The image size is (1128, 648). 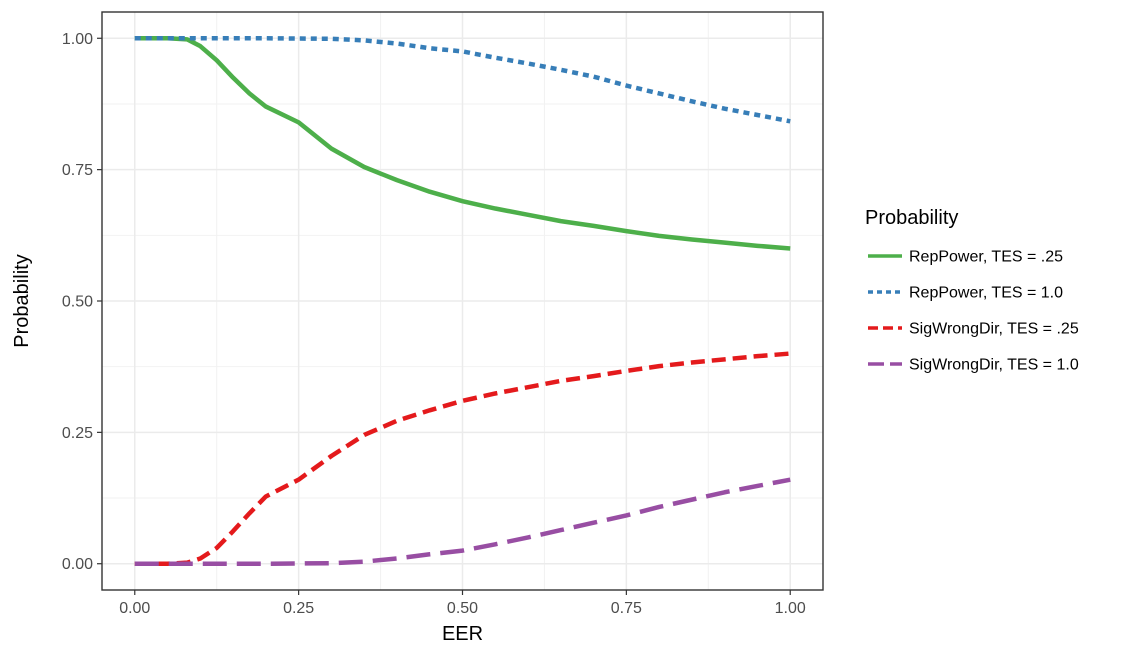 I want to click on y-tick-label: 0.00, so click(x=77, y=564).